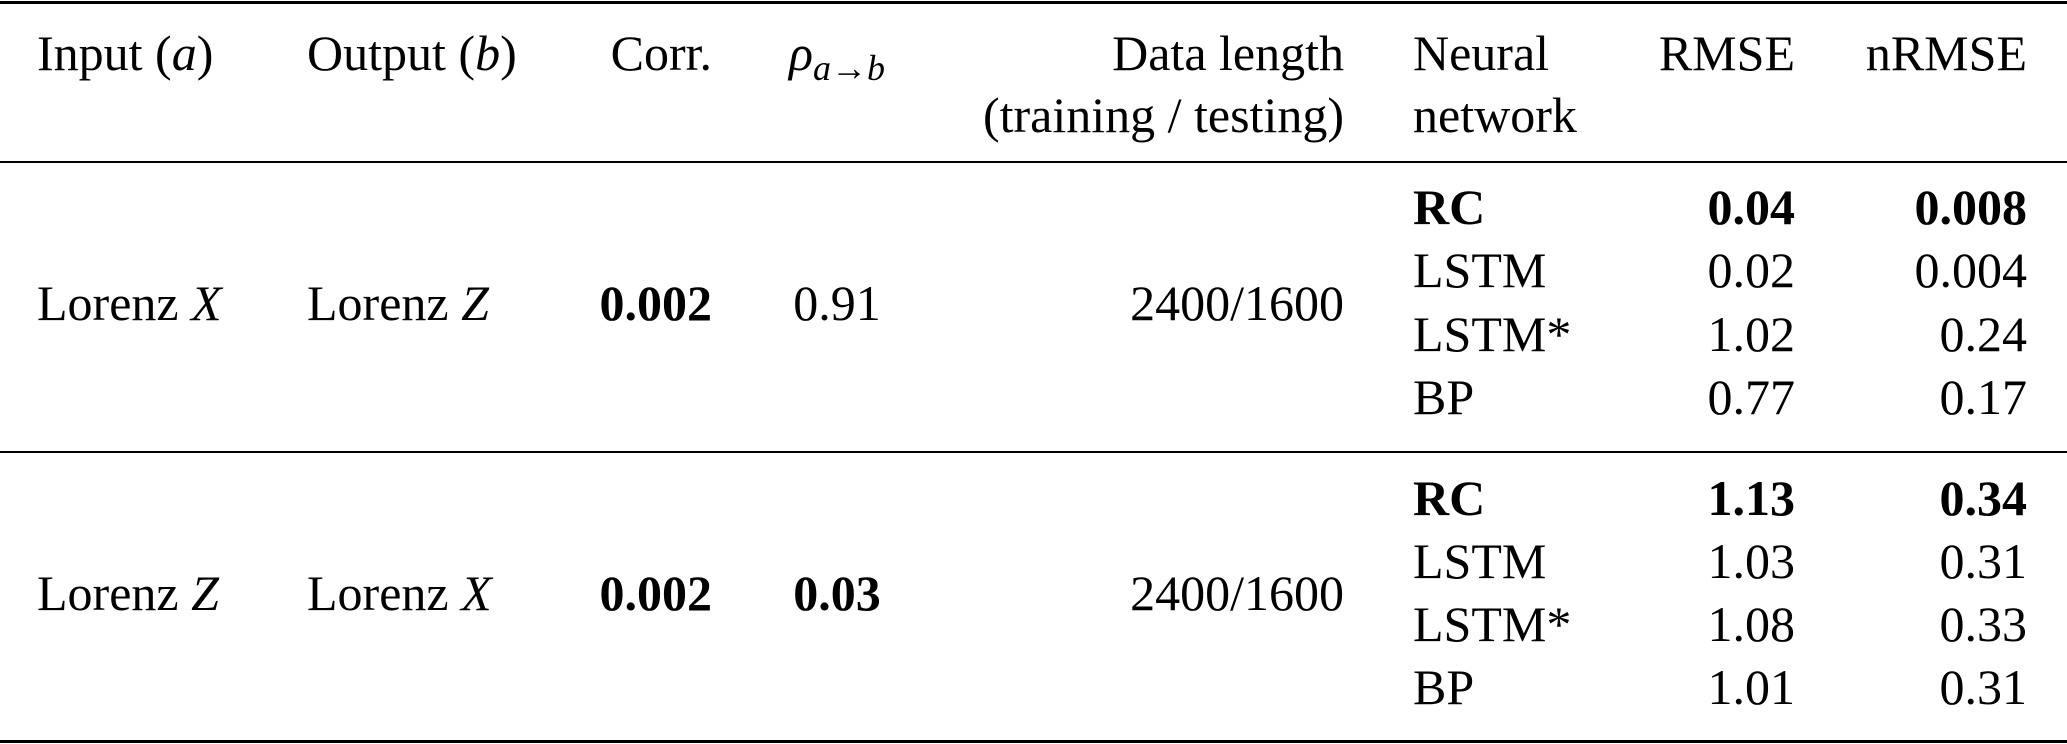 The image size is (2067, 744). Describe the element at coordinates (1751, 624) in the screenshot. I see `cell-rmse: 1.08` at that location.